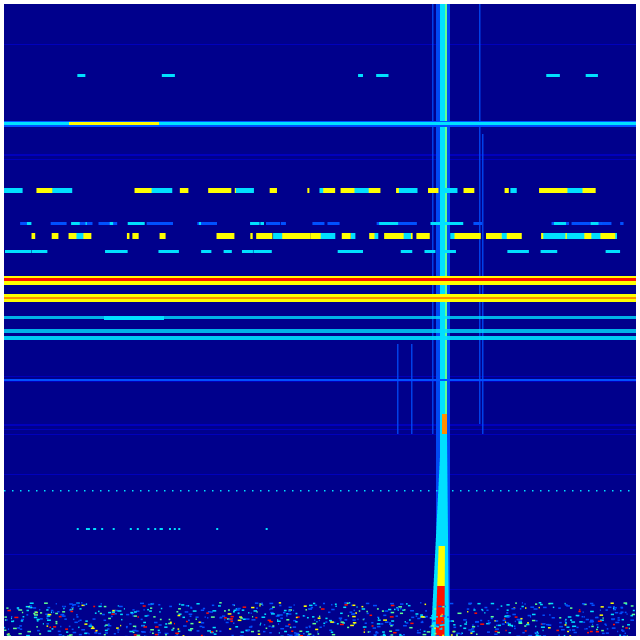 The width and height of the screenshot is (640, 640). I want to click on faint-horizontal-band, so click(320, 159).